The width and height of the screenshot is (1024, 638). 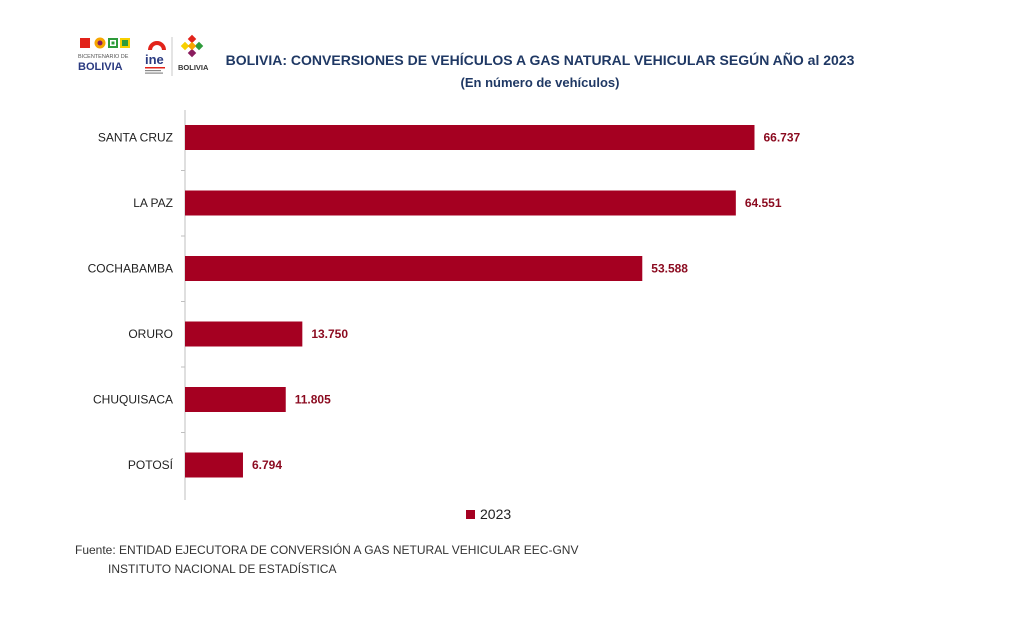 I want to click on ine-logo: ine, so click(x=155, y=57).